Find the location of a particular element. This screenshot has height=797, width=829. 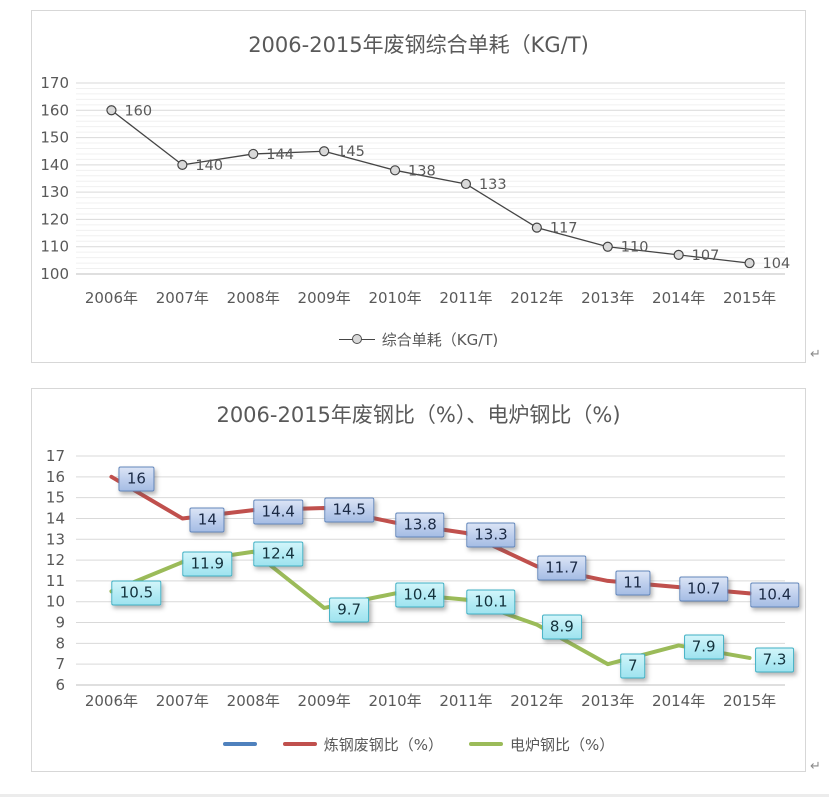

svg-text: 16 is located at coordinates (55, 477).